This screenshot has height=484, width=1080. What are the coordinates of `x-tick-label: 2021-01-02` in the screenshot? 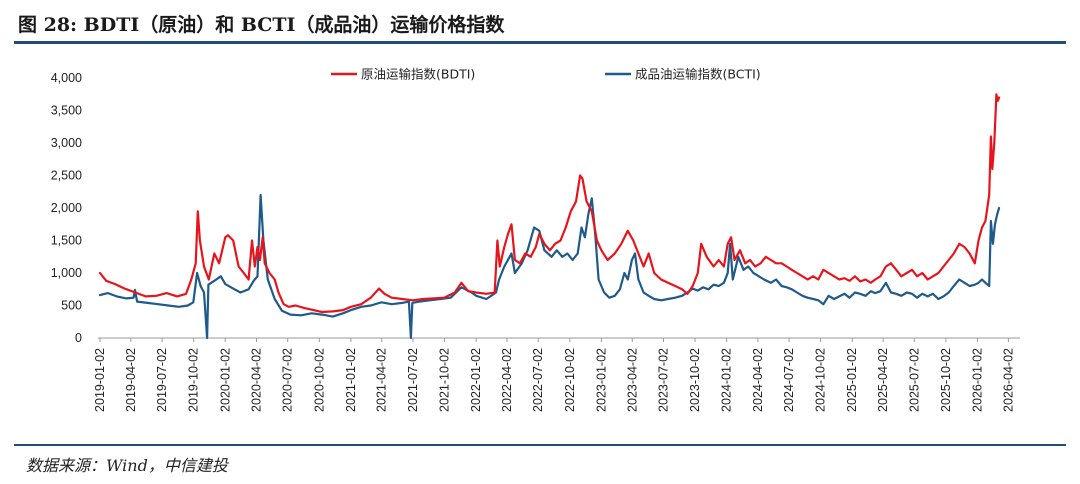 It's located at (351, 380).